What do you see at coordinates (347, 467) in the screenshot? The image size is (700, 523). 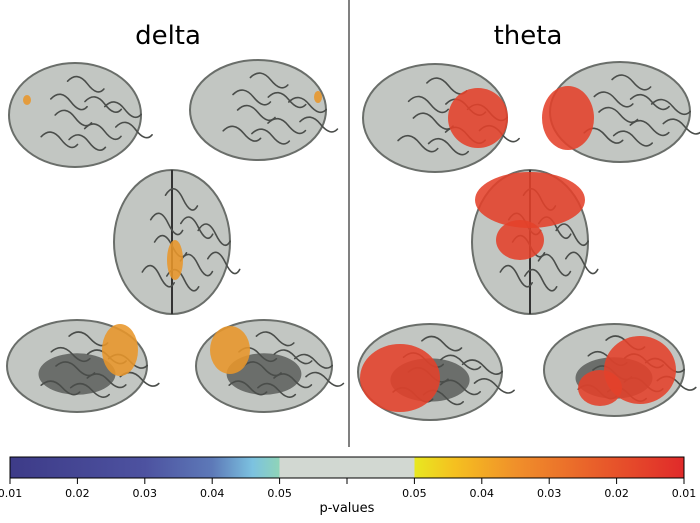 I see `colorbar` at bounding box center [347, 467].